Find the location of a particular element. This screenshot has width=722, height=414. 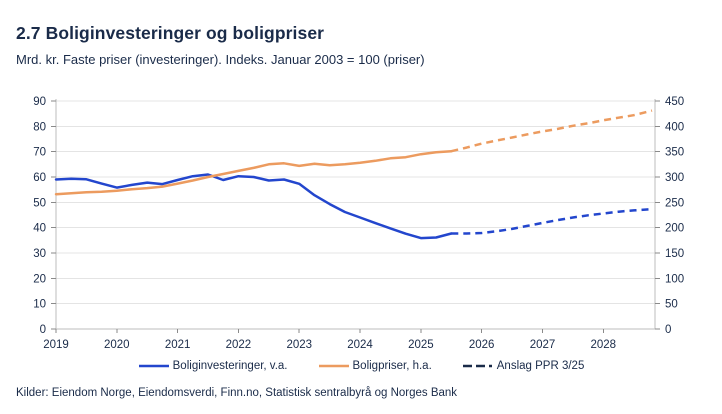

x-axis-tick-label: 2025 is located at coordinates (421, 345).